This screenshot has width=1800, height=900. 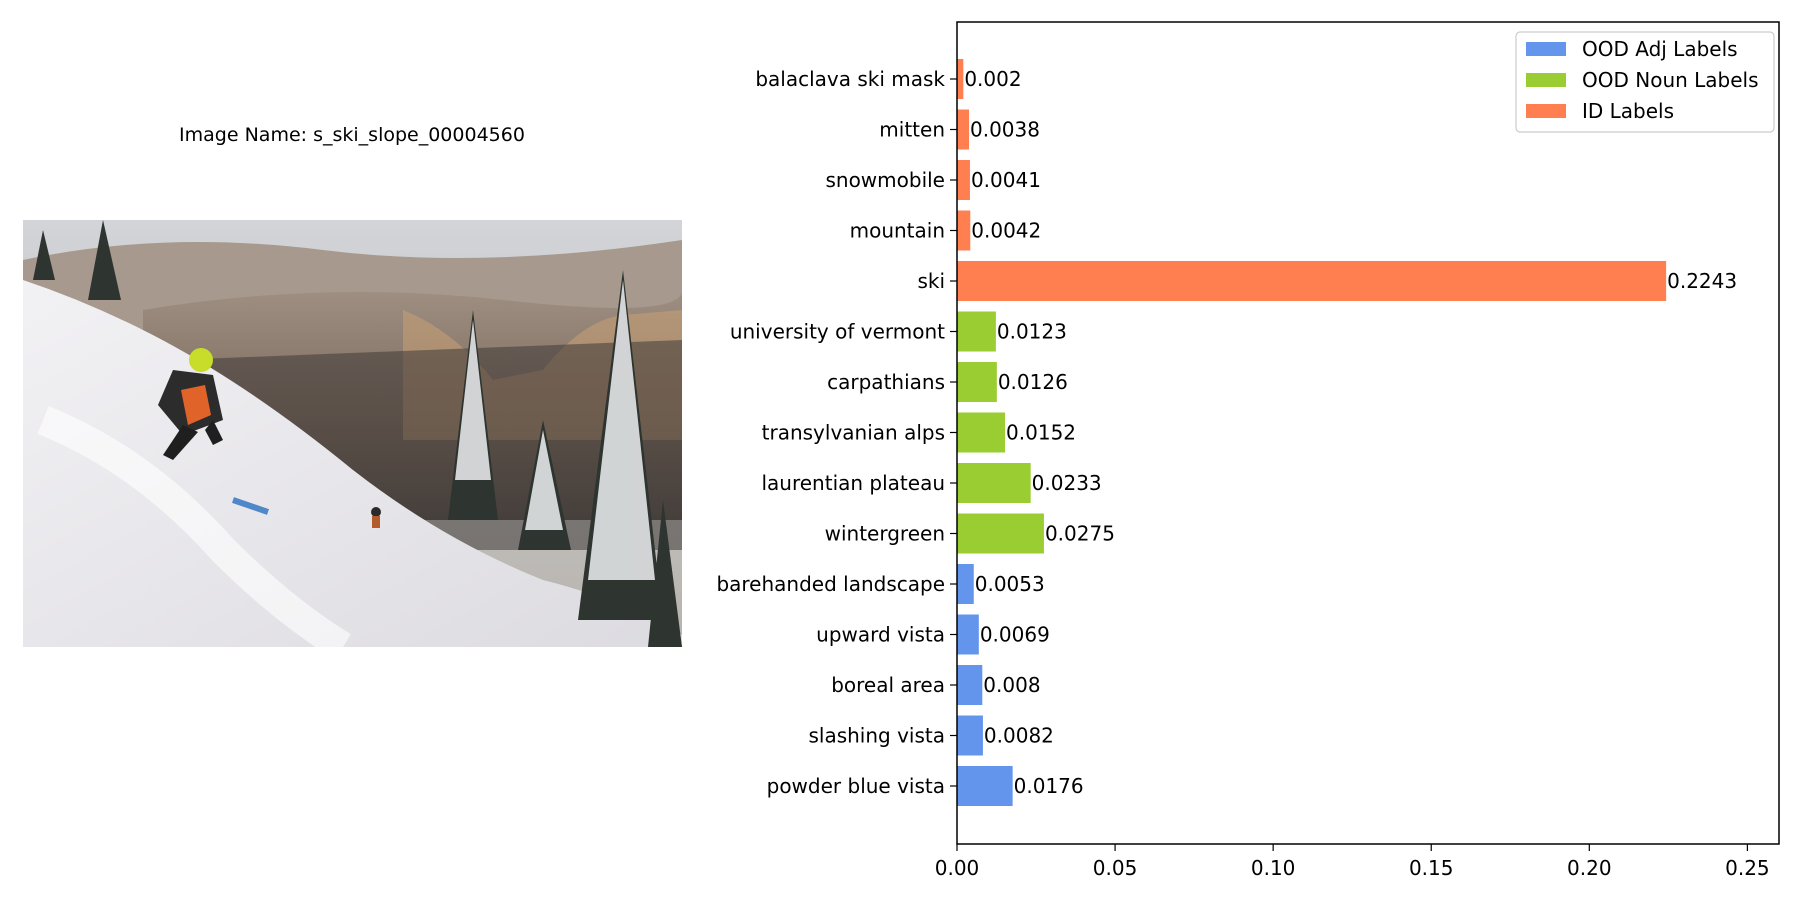 I want to click on value-label-10: 0.0053, so click(x=1010, y=584).